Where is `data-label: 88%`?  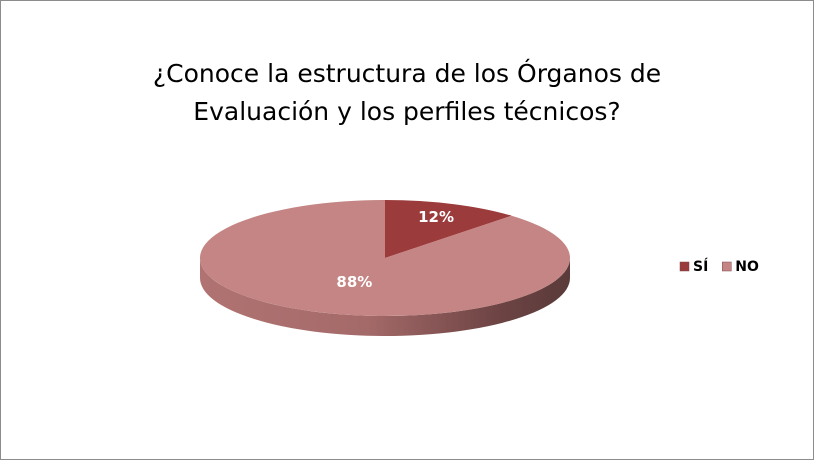 data-label: 88% is located at coordinates (354, 282).